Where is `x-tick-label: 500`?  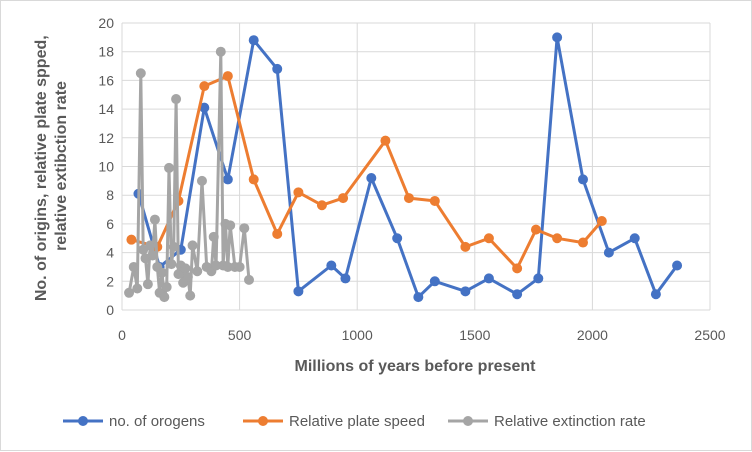 x-tick-label: 500 is located at coordinates (240, 335).